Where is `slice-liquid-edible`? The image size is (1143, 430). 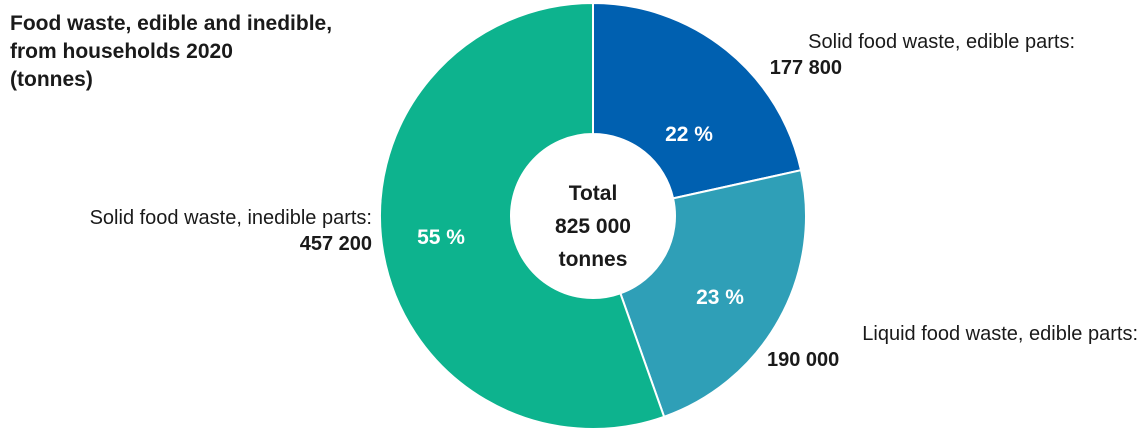 slice-liquid-edible is located at coordinates (713, 294).